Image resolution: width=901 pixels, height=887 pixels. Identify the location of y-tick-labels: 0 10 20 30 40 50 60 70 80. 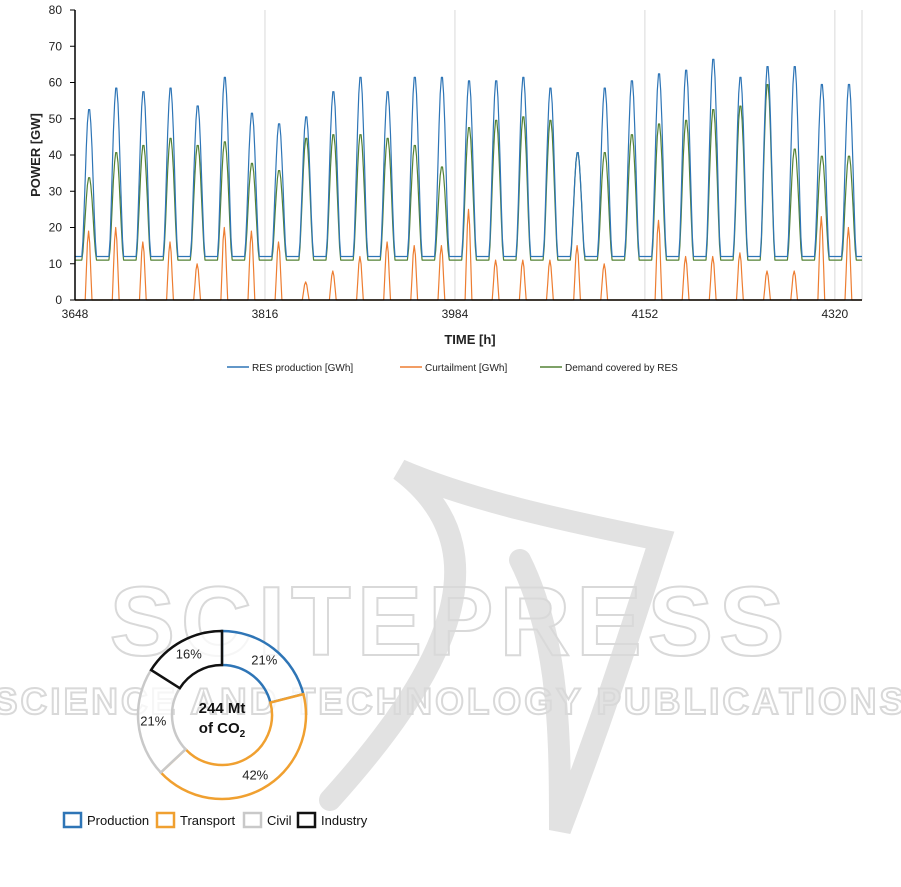
(62, 155).